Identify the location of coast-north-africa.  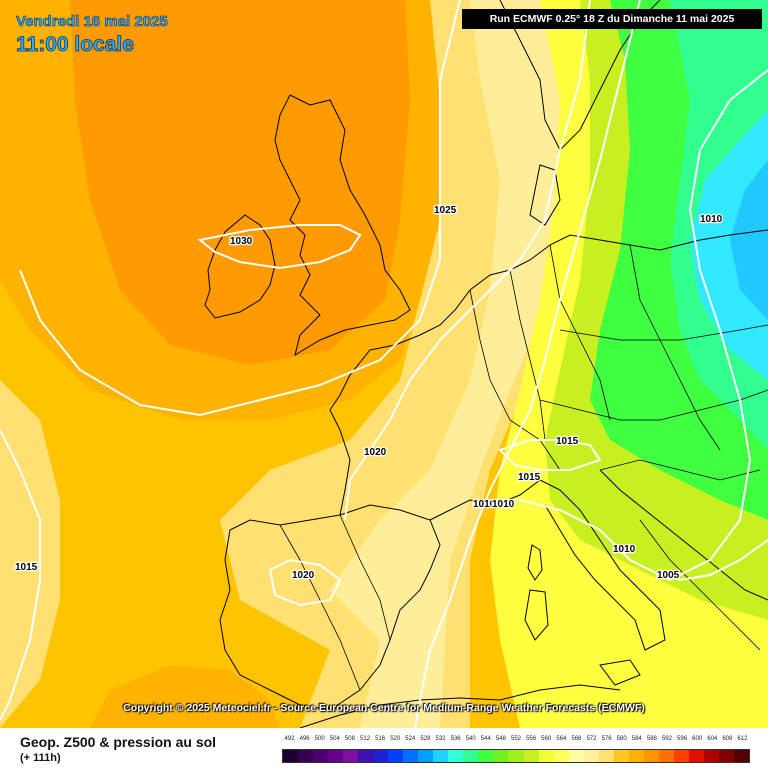
(460, 706).